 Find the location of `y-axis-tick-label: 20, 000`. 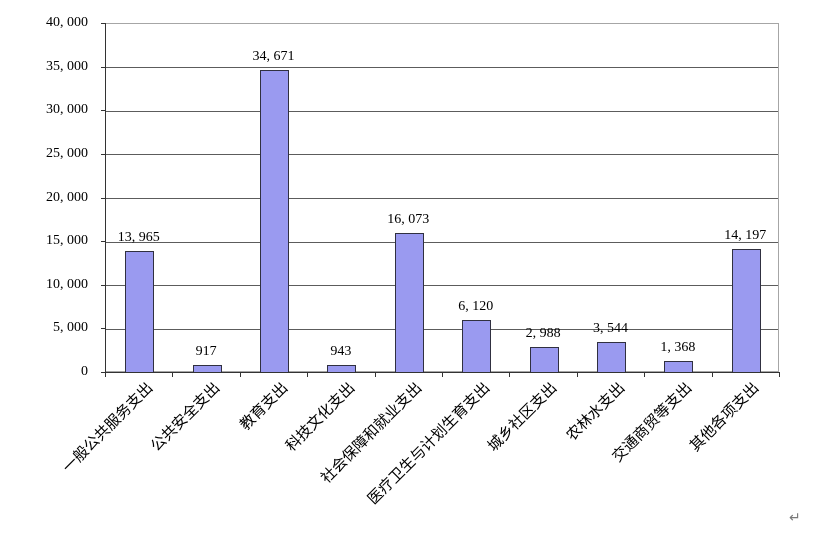

y-axis-tick-label: 20, 000 is located at coordinates (67, 197).